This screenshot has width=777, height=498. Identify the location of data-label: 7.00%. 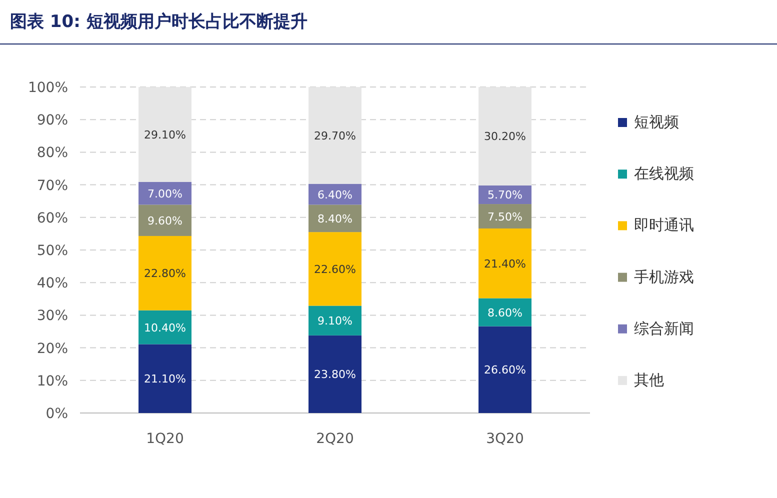
(165, 193).